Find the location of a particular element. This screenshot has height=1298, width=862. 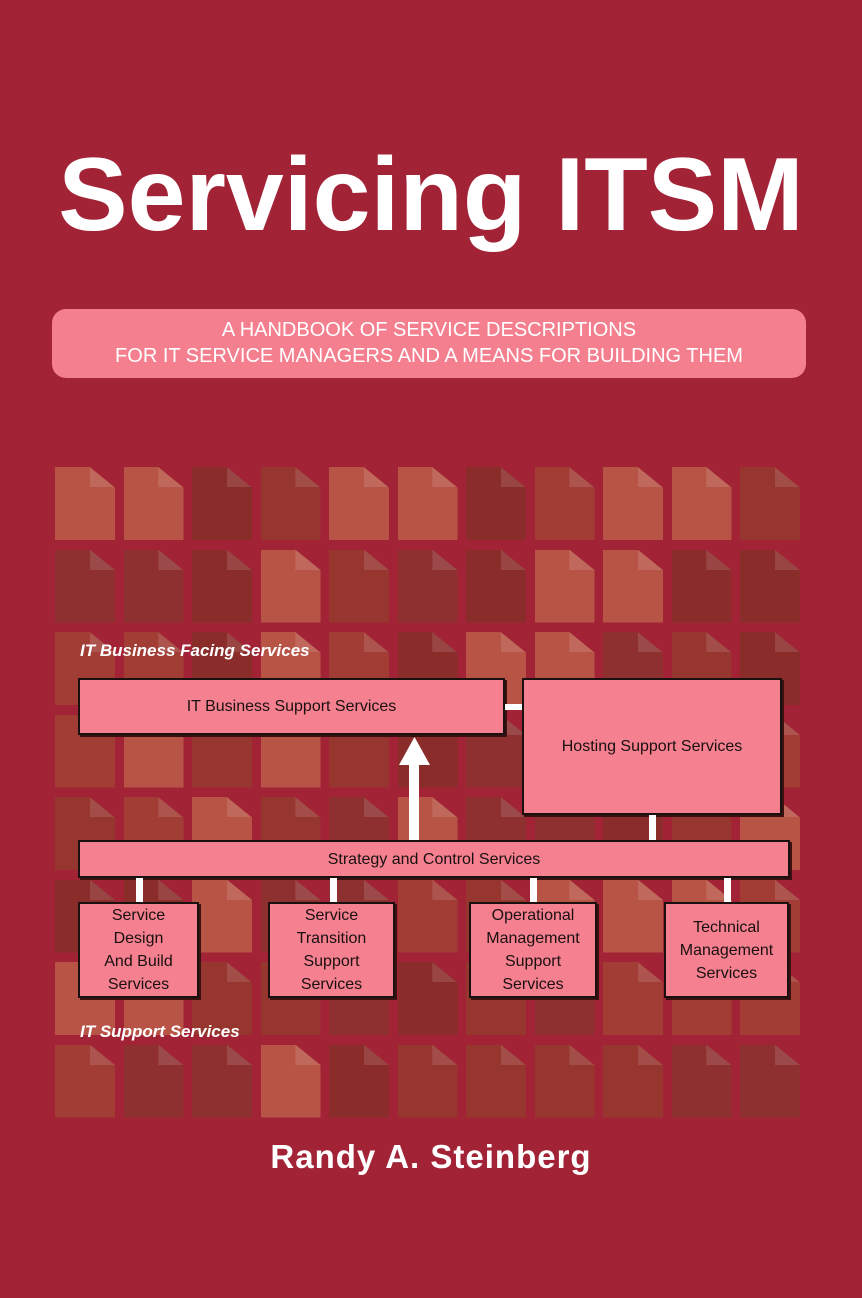

service-transition-box: Service Transition Support Services is located at coordinates (331, 950).